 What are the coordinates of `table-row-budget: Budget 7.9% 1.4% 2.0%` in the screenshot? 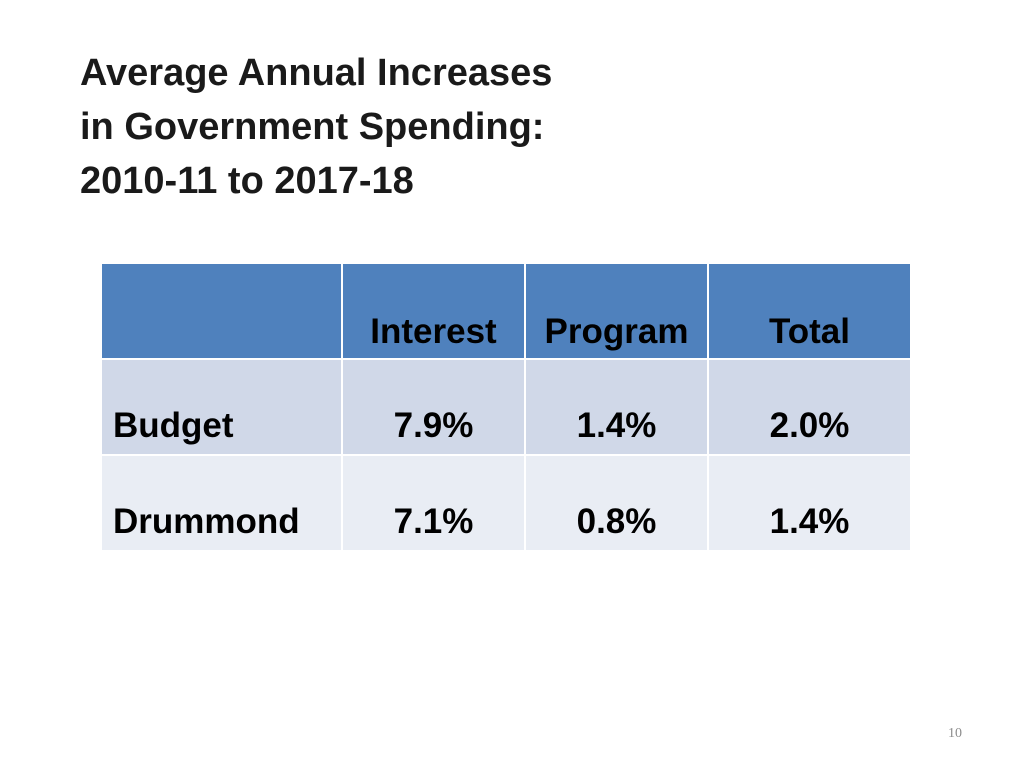 It's located at (506, 407).